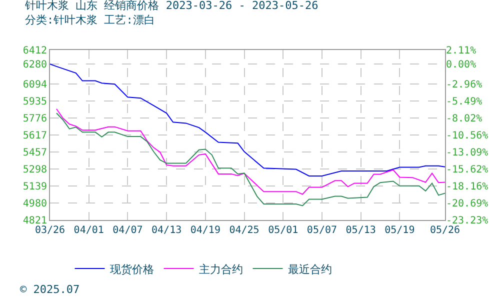 This screenshot has height=300, width=500. I want to click on y-tick-label: 5298, so click(34, 170).